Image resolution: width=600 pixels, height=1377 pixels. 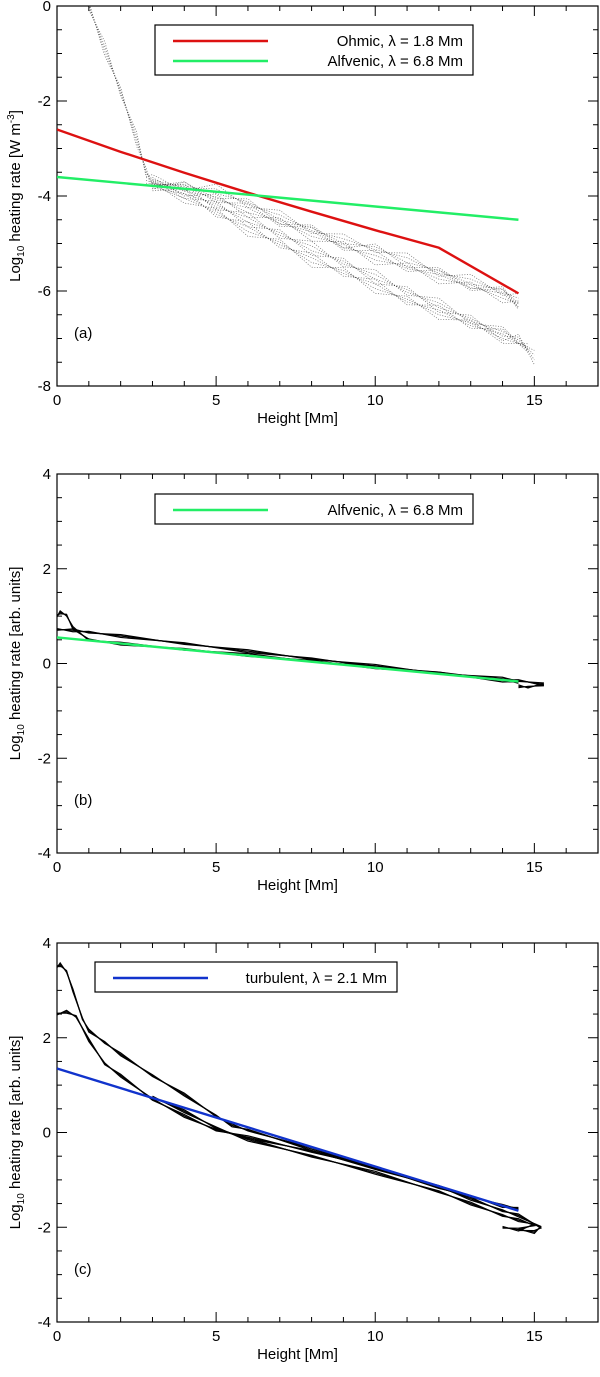 What do you see at coordinates (314, 50) in the screenshot?
I see `legend-box` at bounding box center [314, 50].